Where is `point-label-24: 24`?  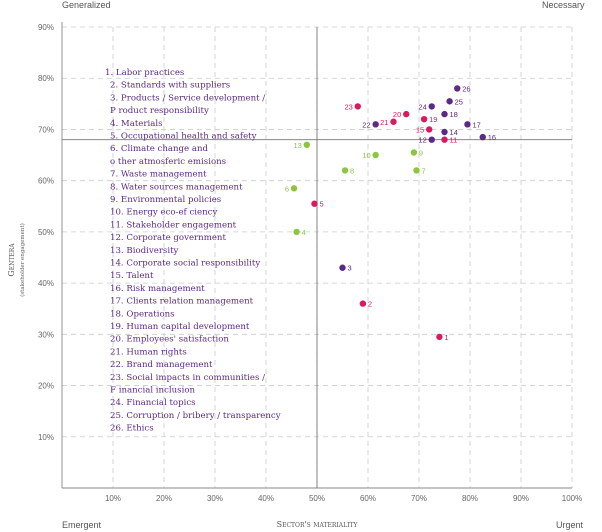
point-label-24: 24 is located at coordinates (422, 106).